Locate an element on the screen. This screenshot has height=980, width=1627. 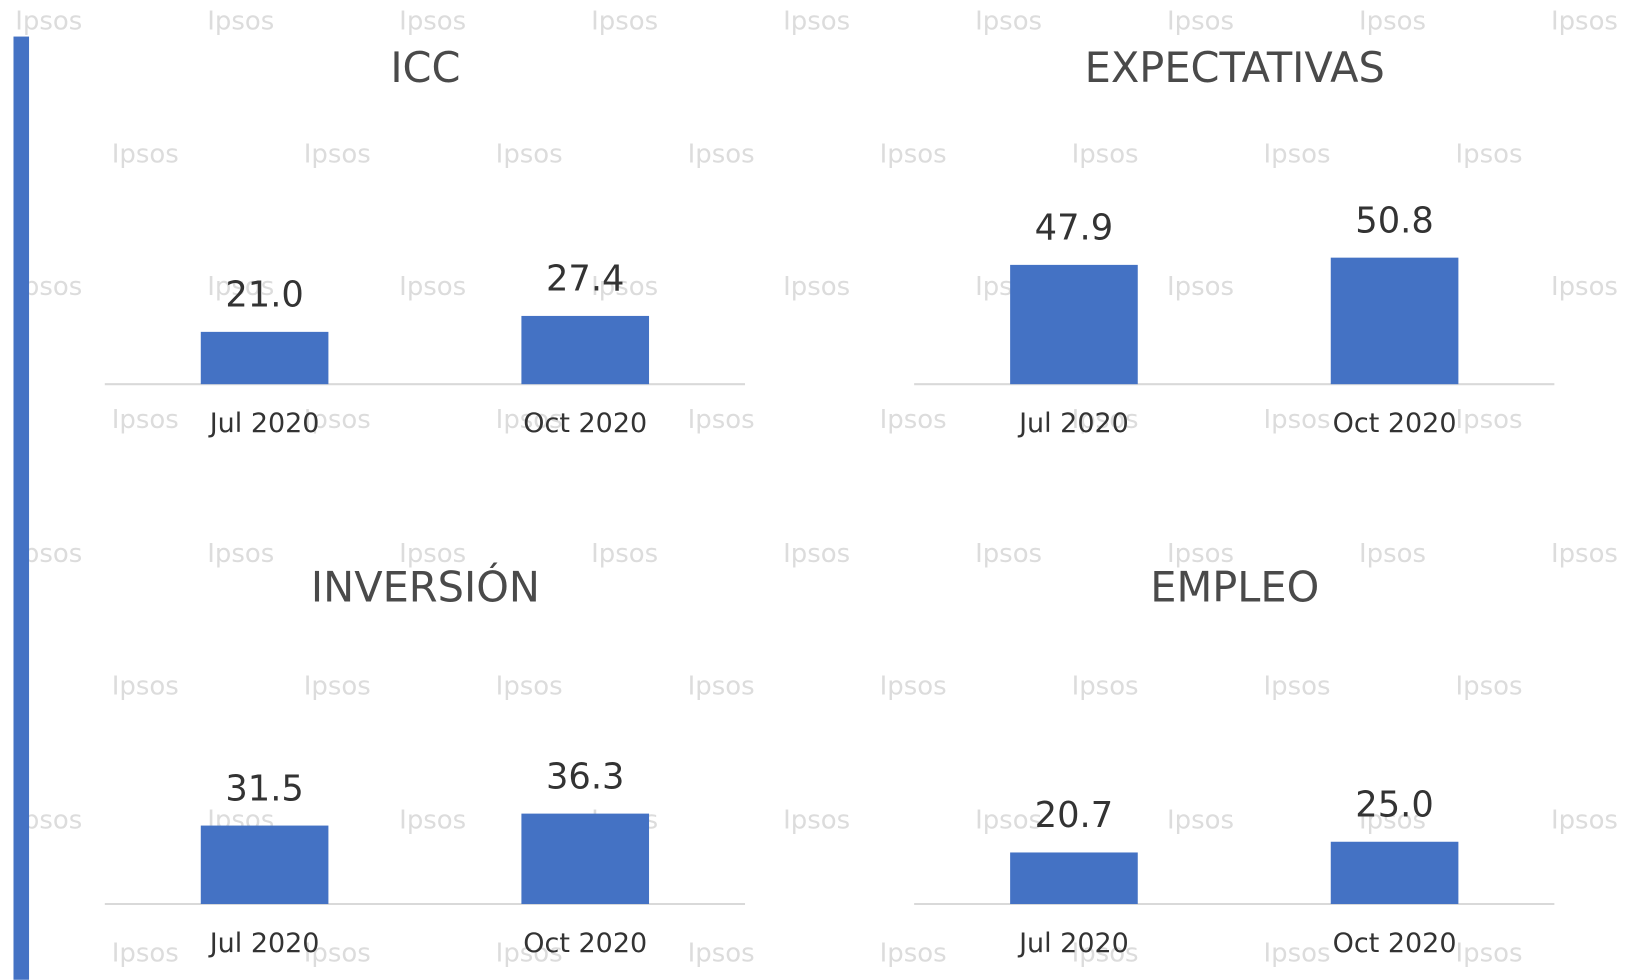
data-label: 50.8 is located at coordinates (1394, 220).